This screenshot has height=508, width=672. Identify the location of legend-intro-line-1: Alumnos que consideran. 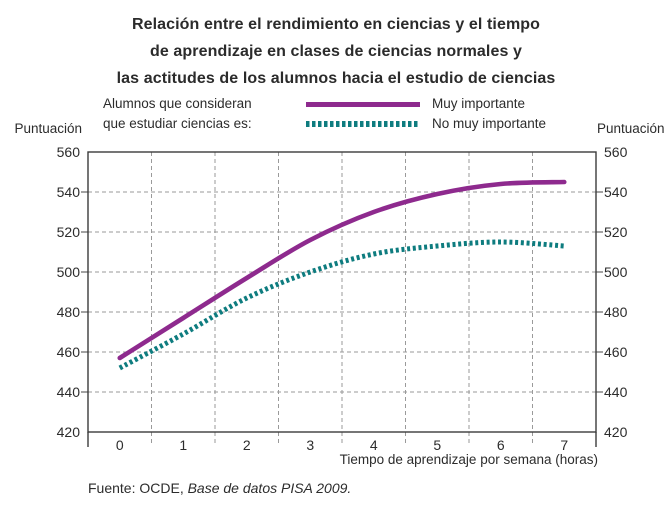
(177, 103).